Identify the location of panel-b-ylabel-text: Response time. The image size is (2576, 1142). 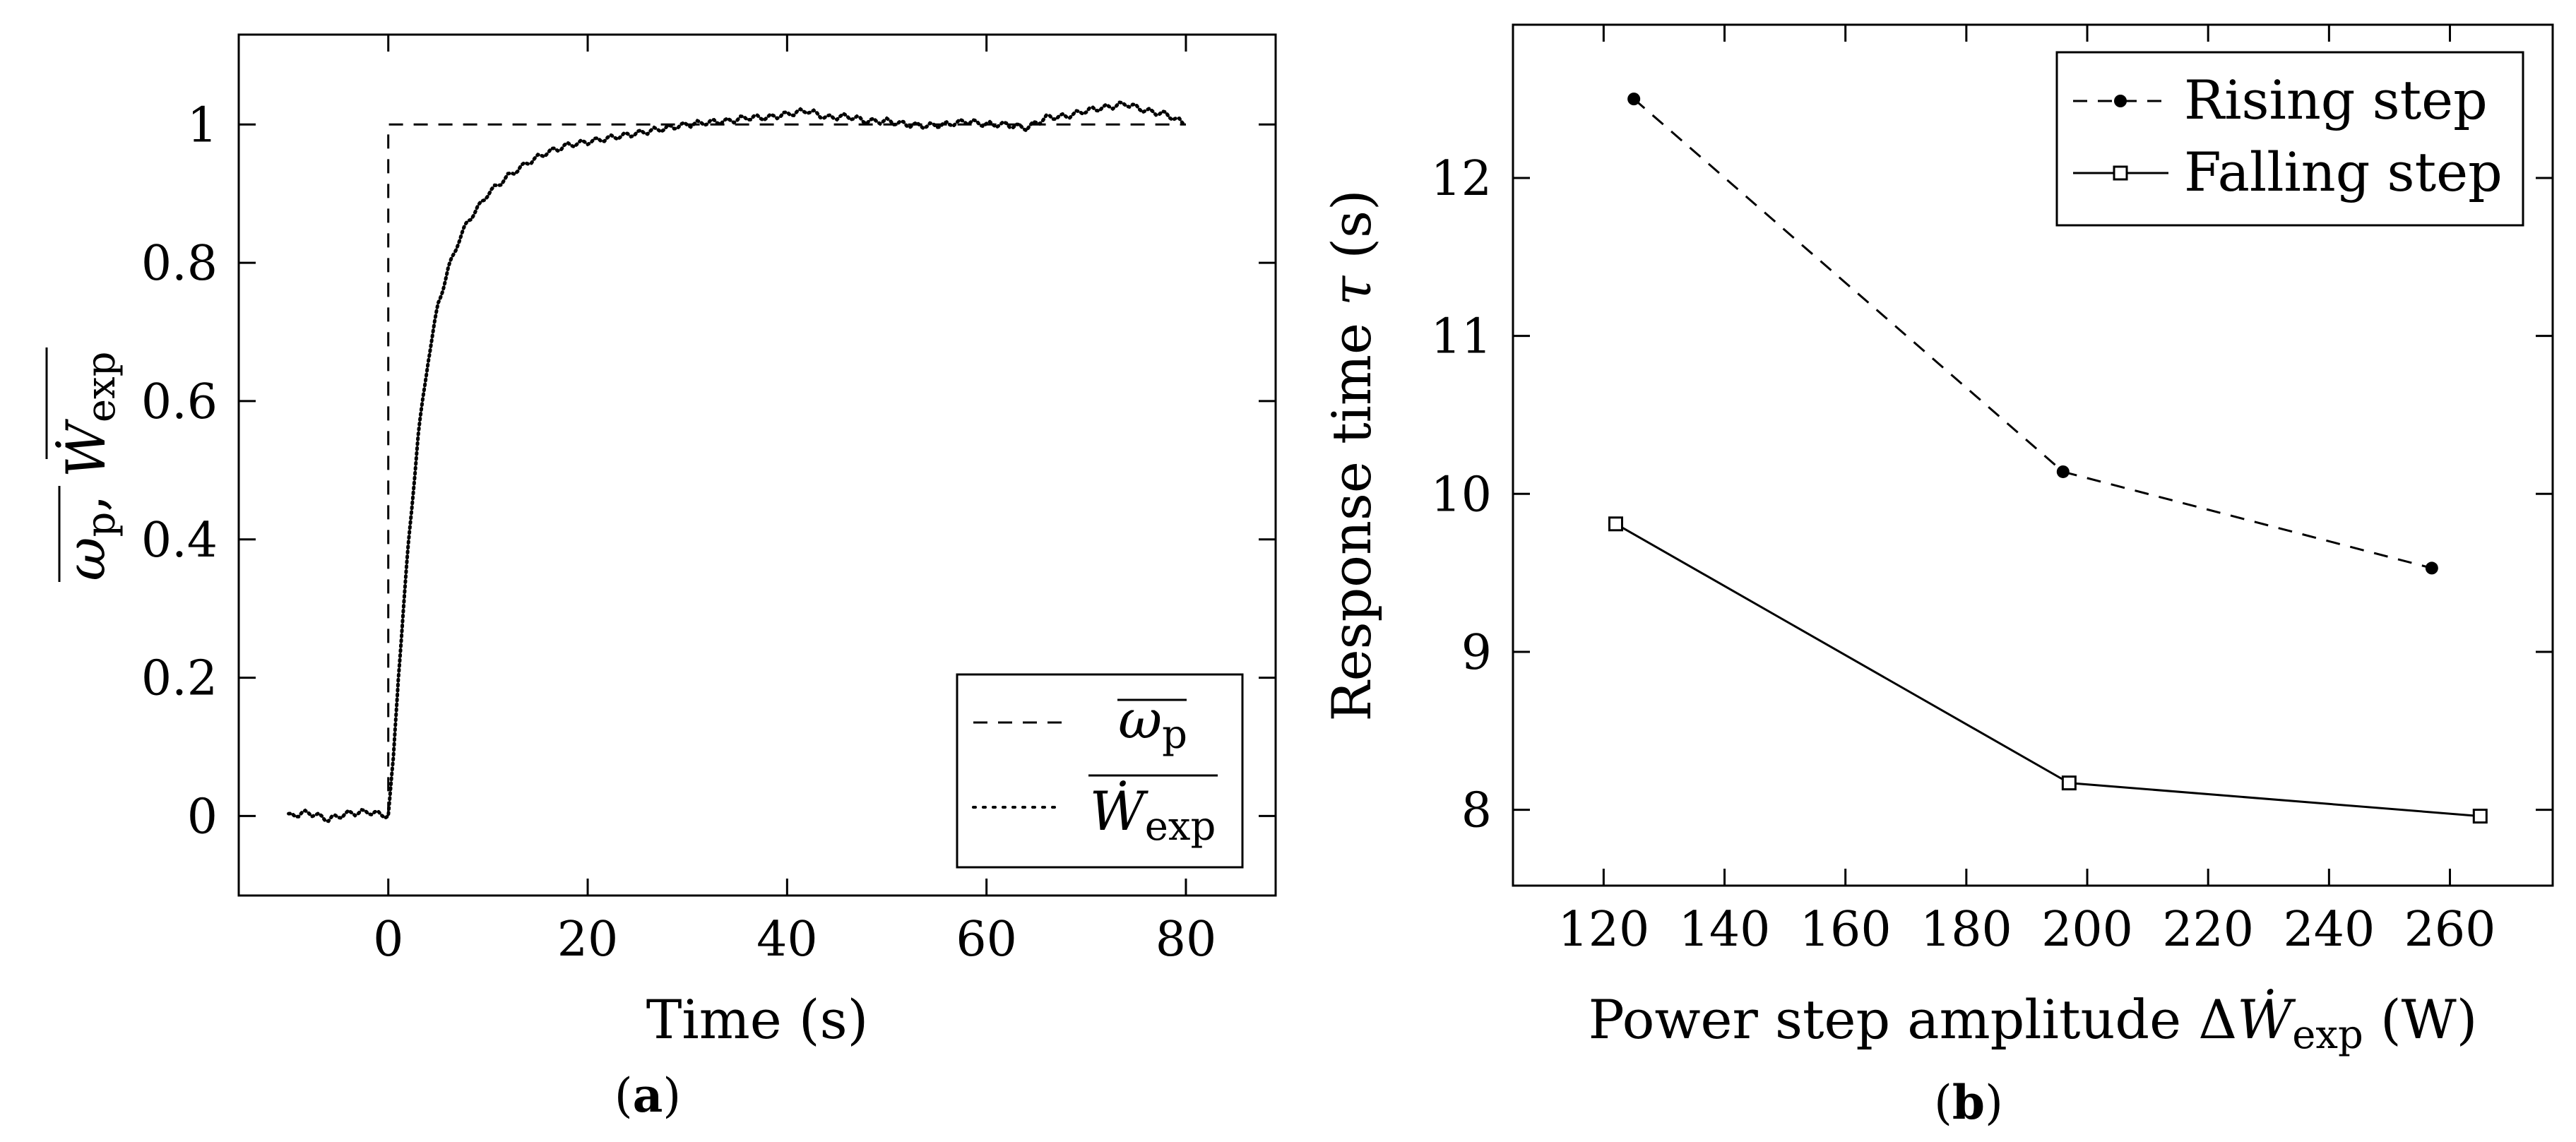
(1351, 514).